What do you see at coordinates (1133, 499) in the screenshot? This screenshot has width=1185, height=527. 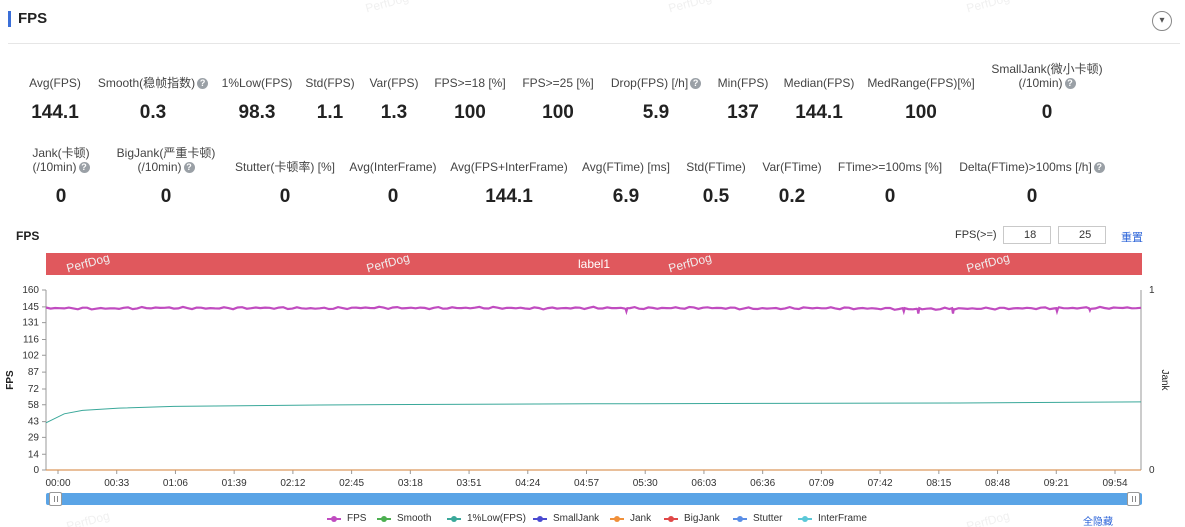 I see `scroll-handle-right` at bounding box center [1133, 499].